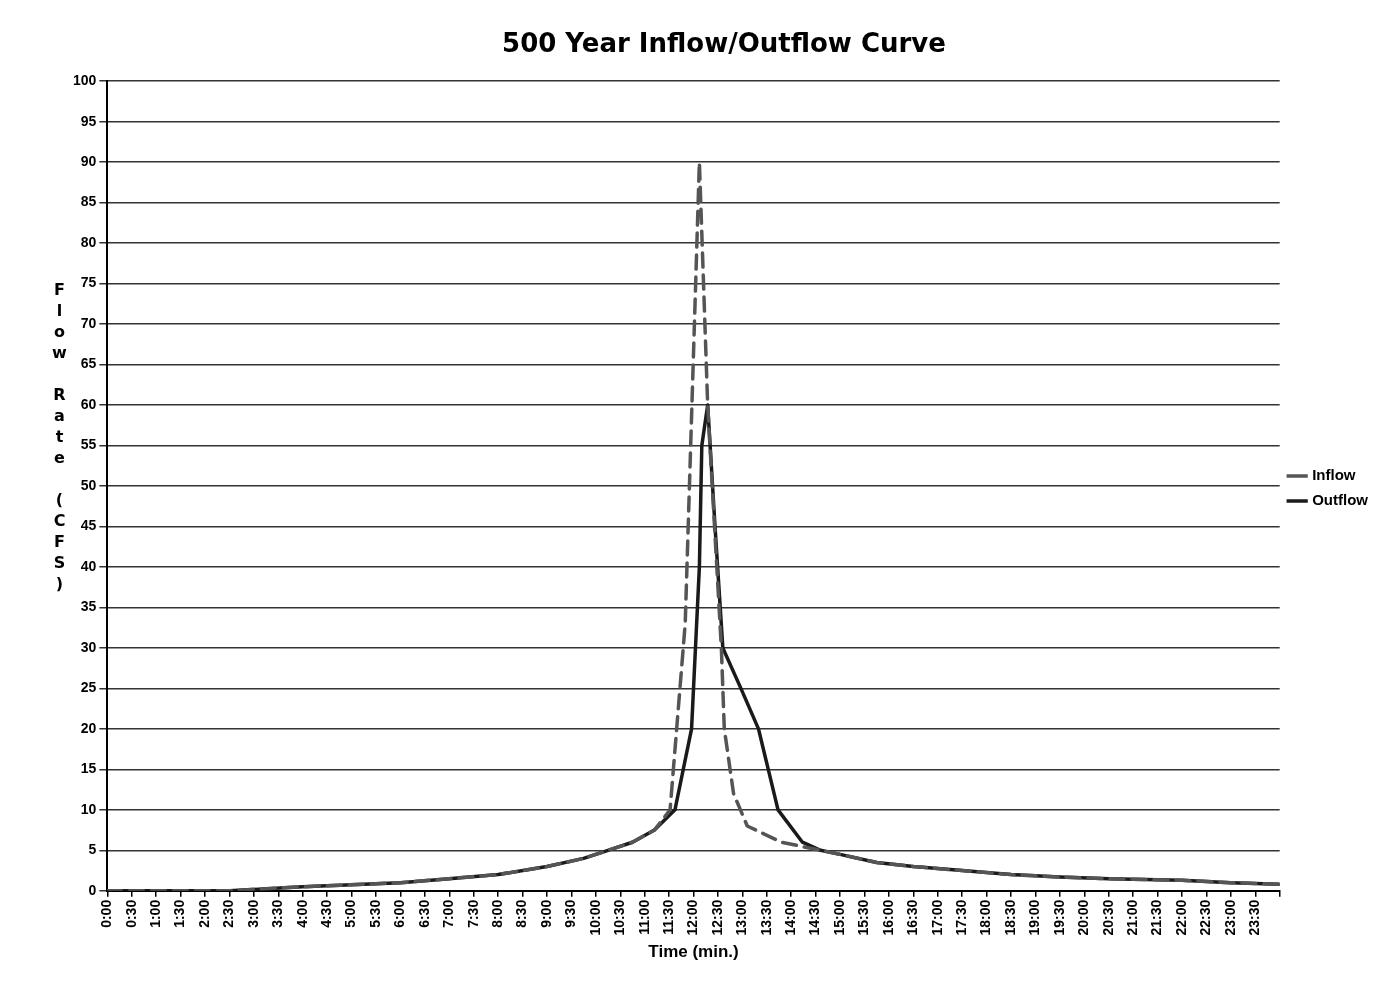 The height and width of the screenshot is (987, 1398). I want to click on x-tick-label: 3:30, so click(277, 913).